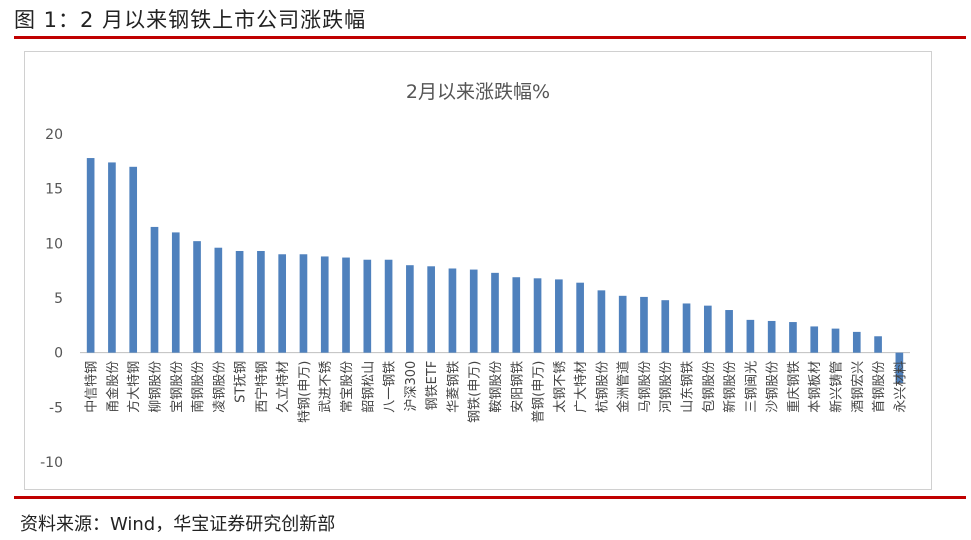  I want to click on x-category-label: 普钢(申万), so click(539, 392).